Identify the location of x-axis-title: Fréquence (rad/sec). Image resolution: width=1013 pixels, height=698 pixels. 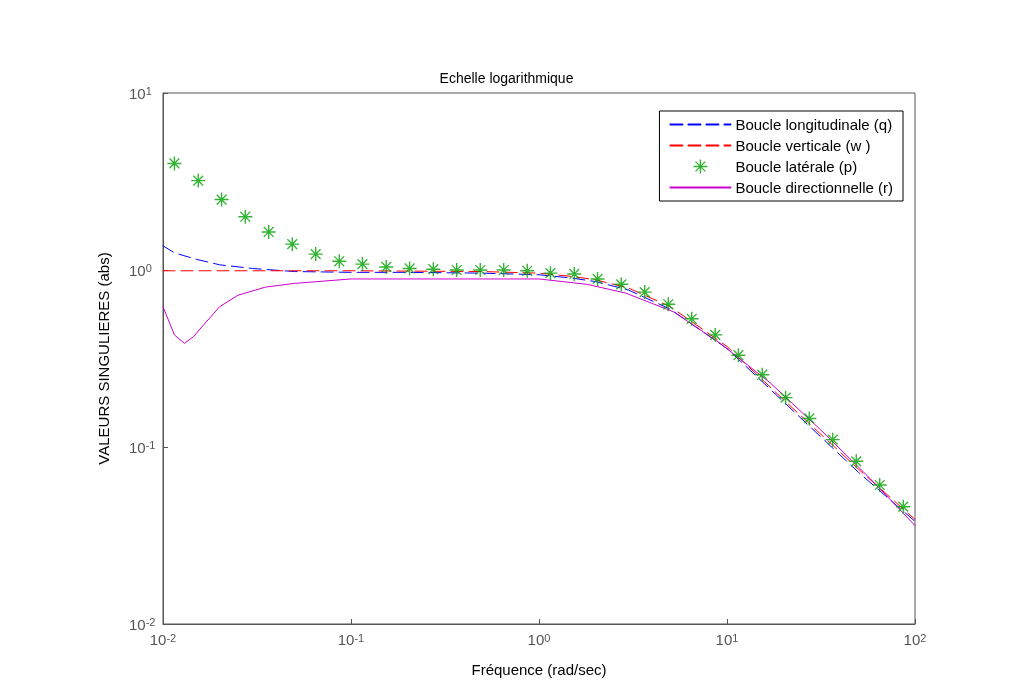
(539, 669).